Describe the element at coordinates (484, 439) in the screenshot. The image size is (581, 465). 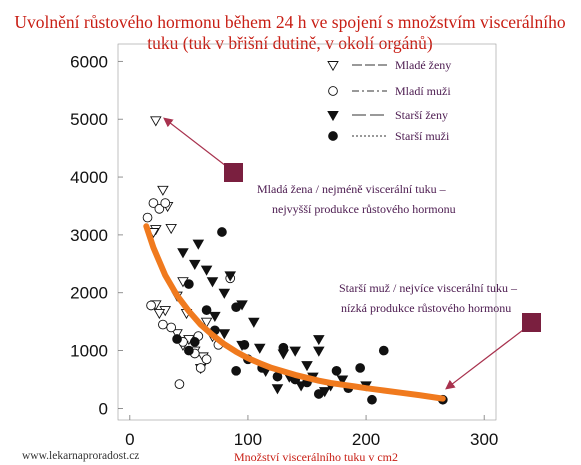
I see `x-tick-label-3: 300` at that location.